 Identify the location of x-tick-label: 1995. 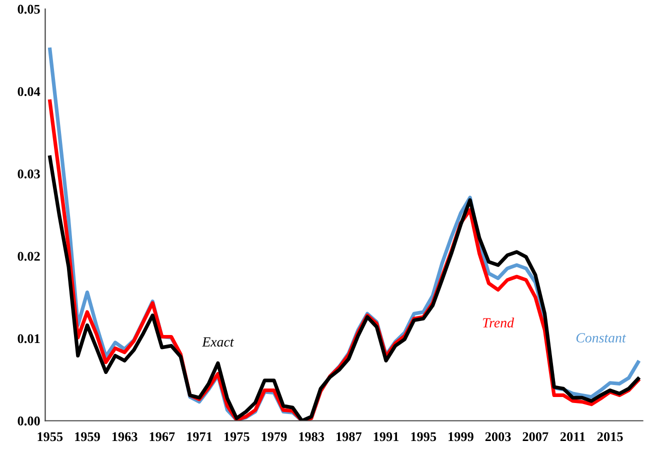
(423, 437).